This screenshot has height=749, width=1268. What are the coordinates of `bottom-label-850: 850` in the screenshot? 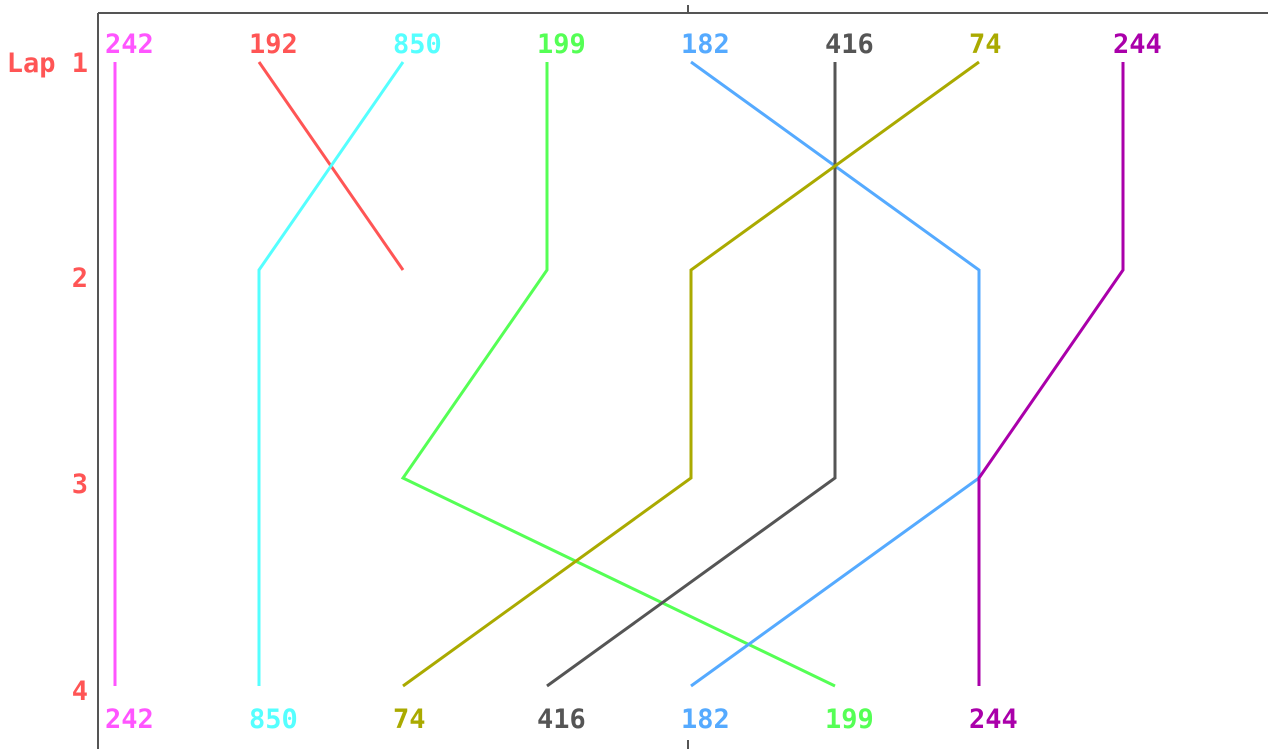 It's located at (273, 719).